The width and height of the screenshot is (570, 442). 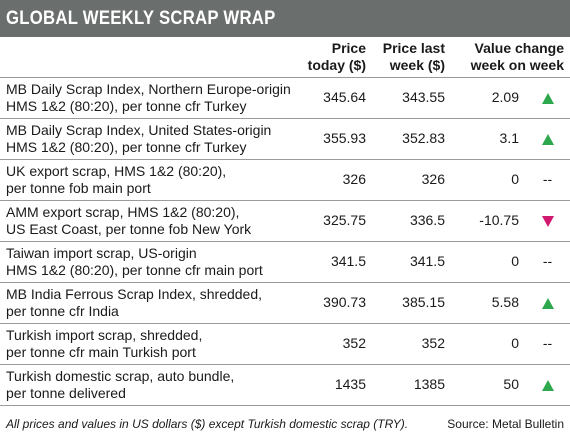 I want to click on price-last-week-cell: 343.55, so click(x=411, y=97).